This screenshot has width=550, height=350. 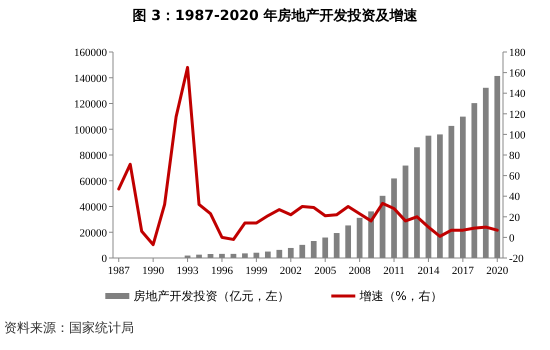 What do you see at coordinates (394, 271) in the screenshot?
I see `x-tick-label: 2011` at bounding box center [394, 271].